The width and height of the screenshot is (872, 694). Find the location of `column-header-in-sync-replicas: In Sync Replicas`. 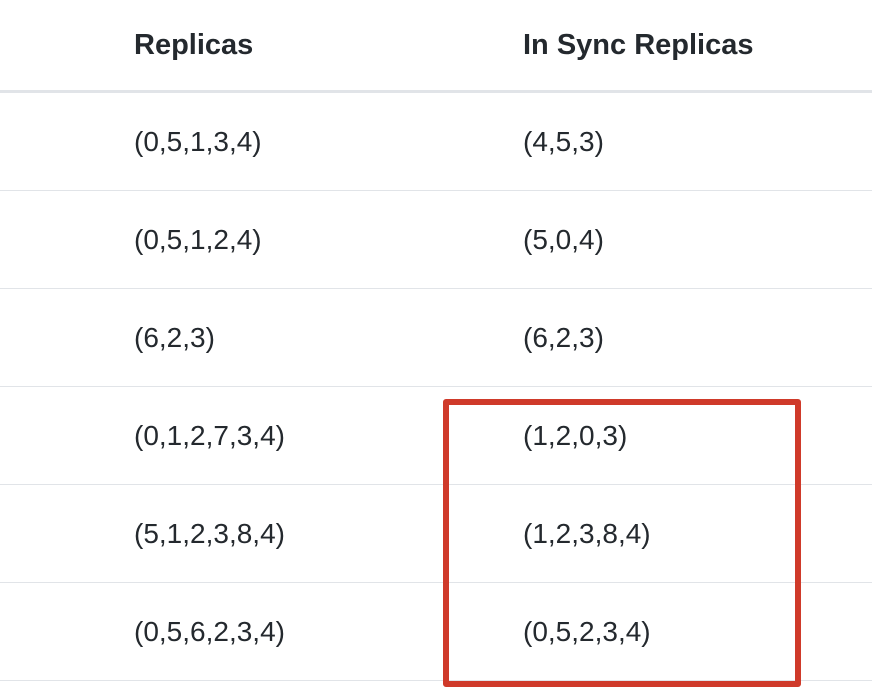

column-header-in-sync-replicas: In Sync Replicas is located at coordinates (638, 44).